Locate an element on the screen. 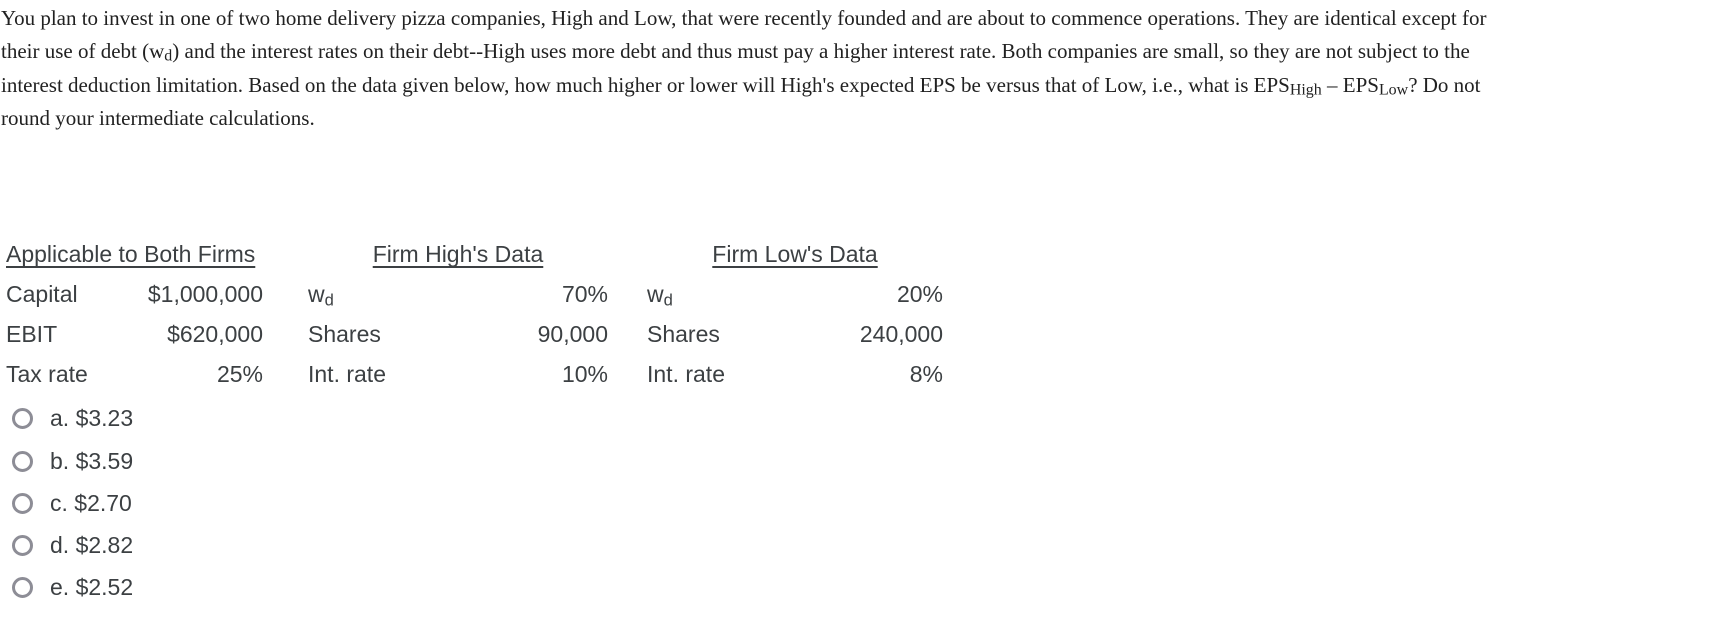  radio-button-b is located at coordinates (22, 461).